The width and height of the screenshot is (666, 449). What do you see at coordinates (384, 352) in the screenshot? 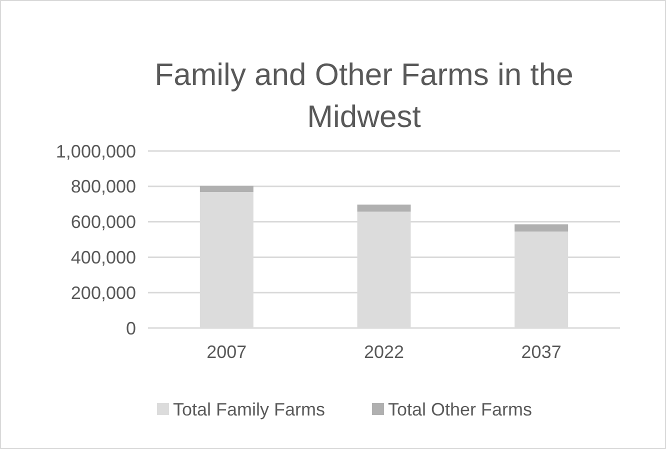
I see `x-tick-label: 2022` at bounding box center [384, 352].